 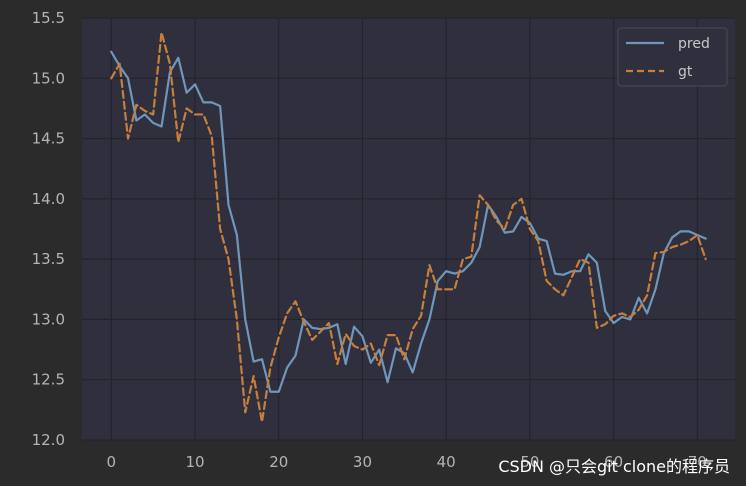 I want to click on y-tick-label: 14.5, so click(x=48, y=139).